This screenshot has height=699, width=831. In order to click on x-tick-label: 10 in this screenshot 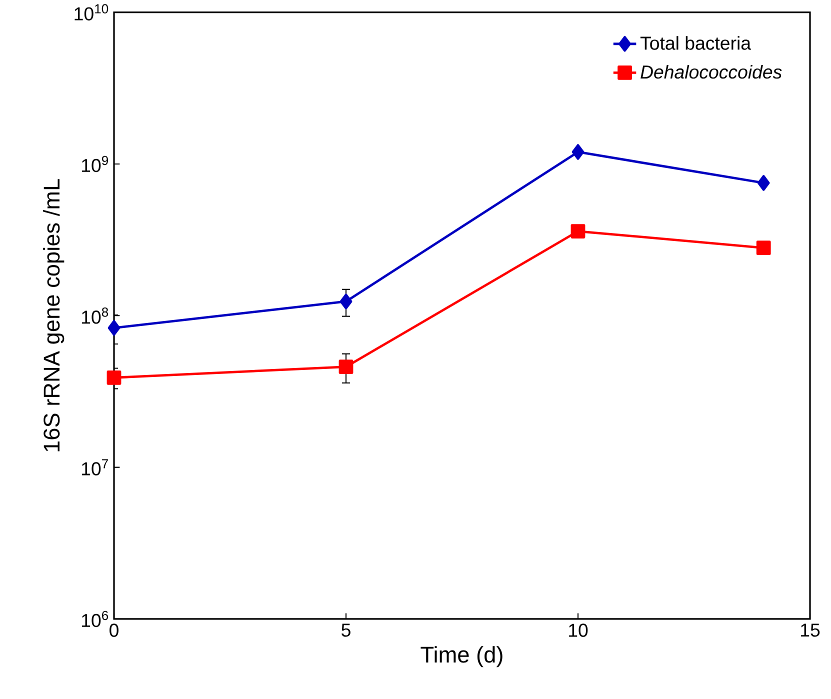, I will do `click(578, 630)`.